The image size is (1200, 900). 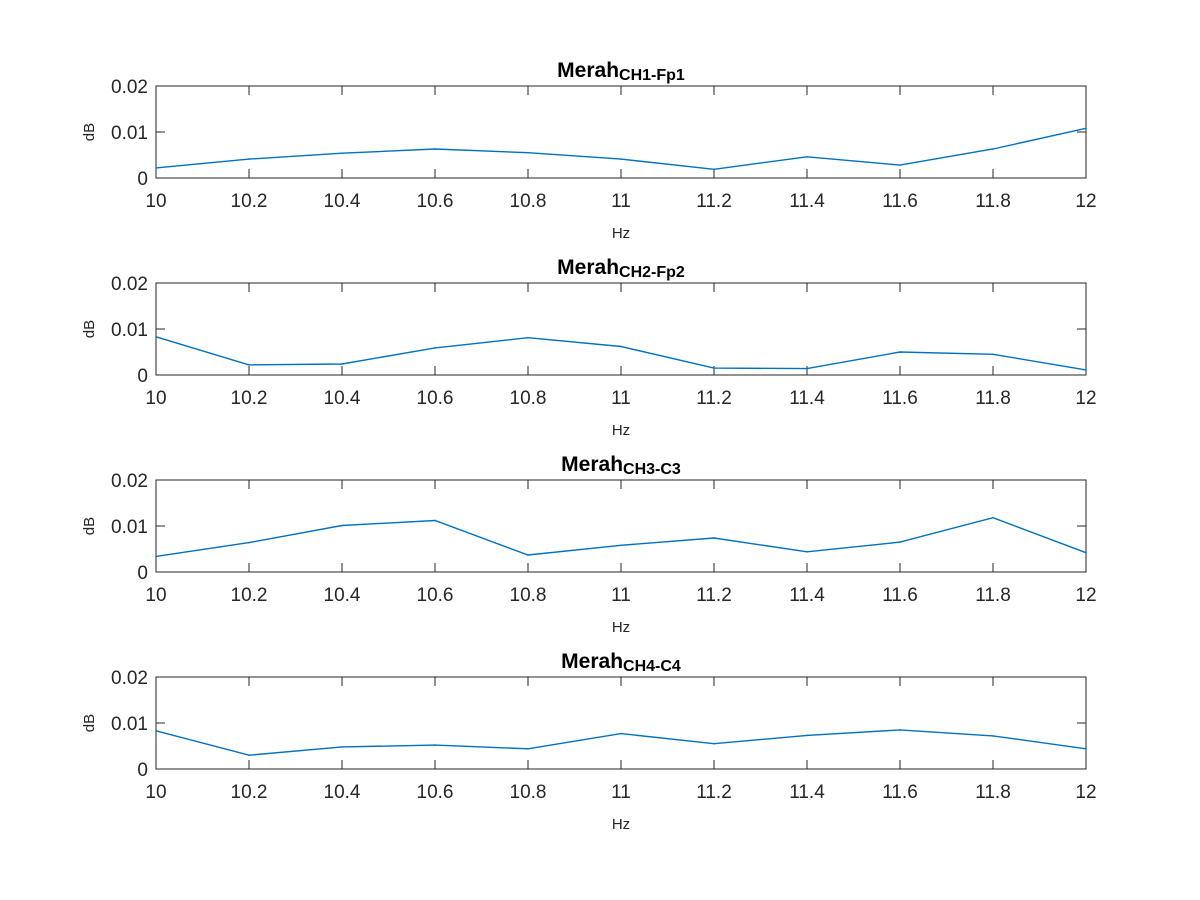 What do you see at coordinates (652, 469) in the screenshot?
I see `chart-title-subscript: CH3-C3` at bounding box center [652, 469].